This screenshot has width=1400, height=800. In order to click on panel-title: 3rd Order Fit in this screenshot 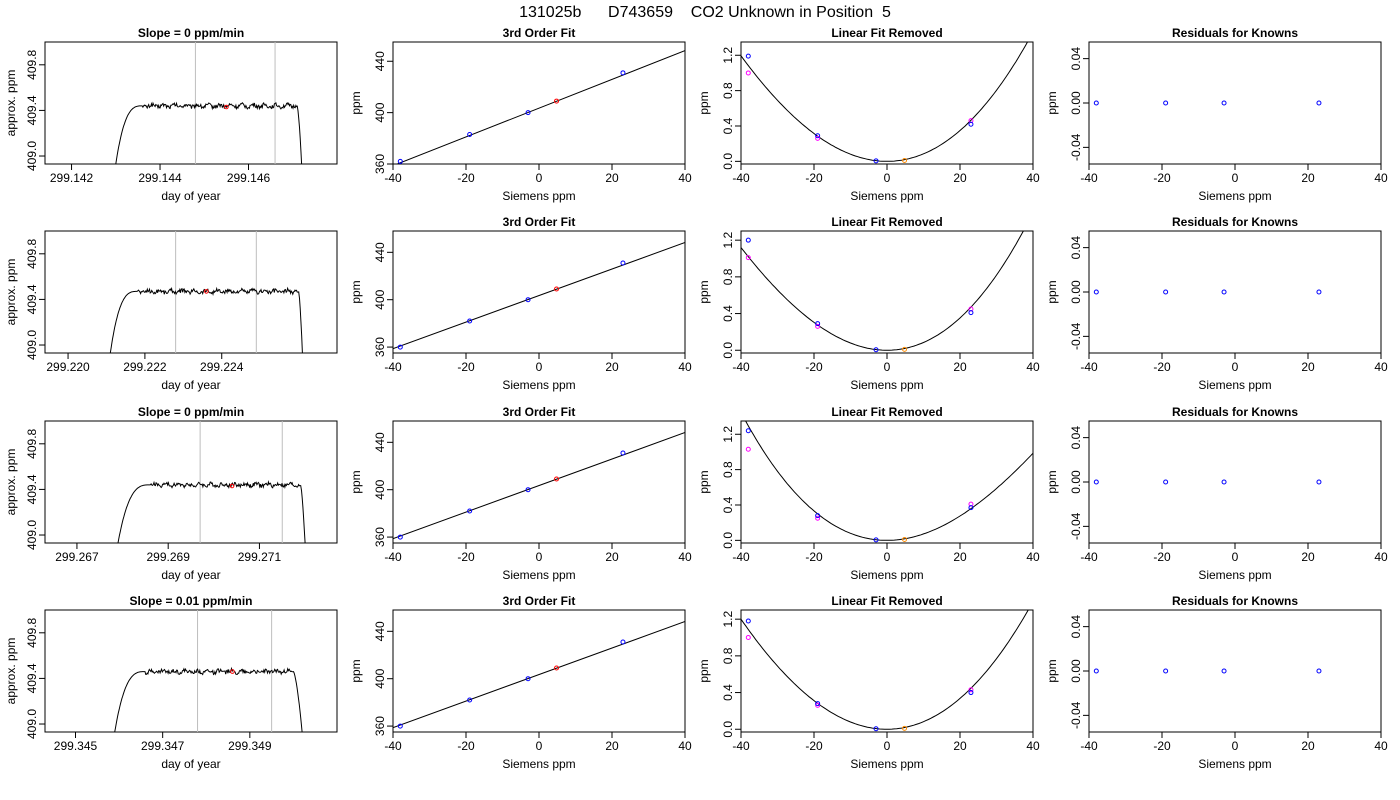, I will do `click(539, 33)`.